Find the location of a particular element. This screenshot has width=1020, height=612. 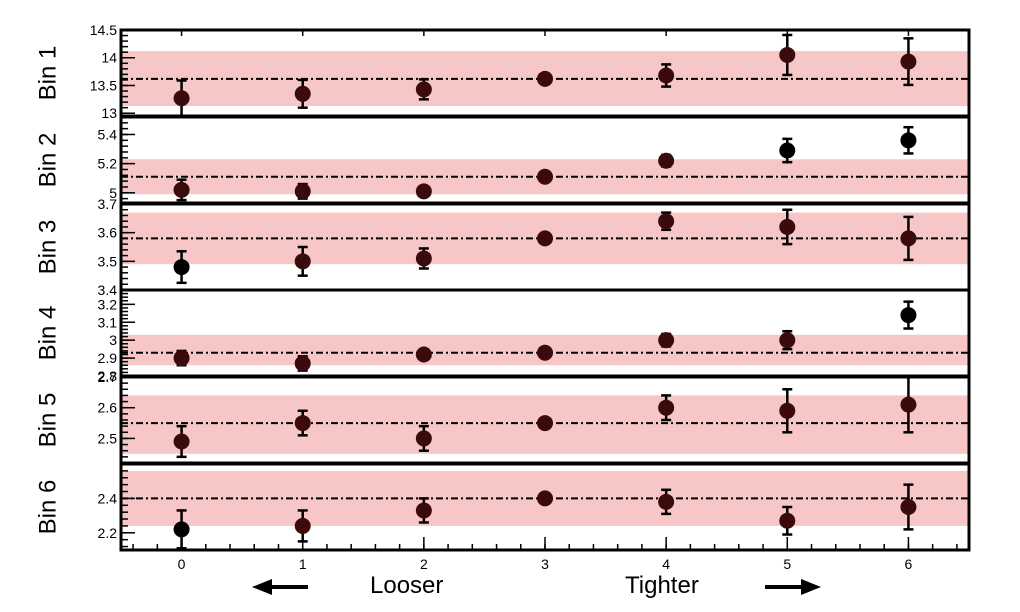

y-tick-label: 2.9 is located at coordinates (108, 358).